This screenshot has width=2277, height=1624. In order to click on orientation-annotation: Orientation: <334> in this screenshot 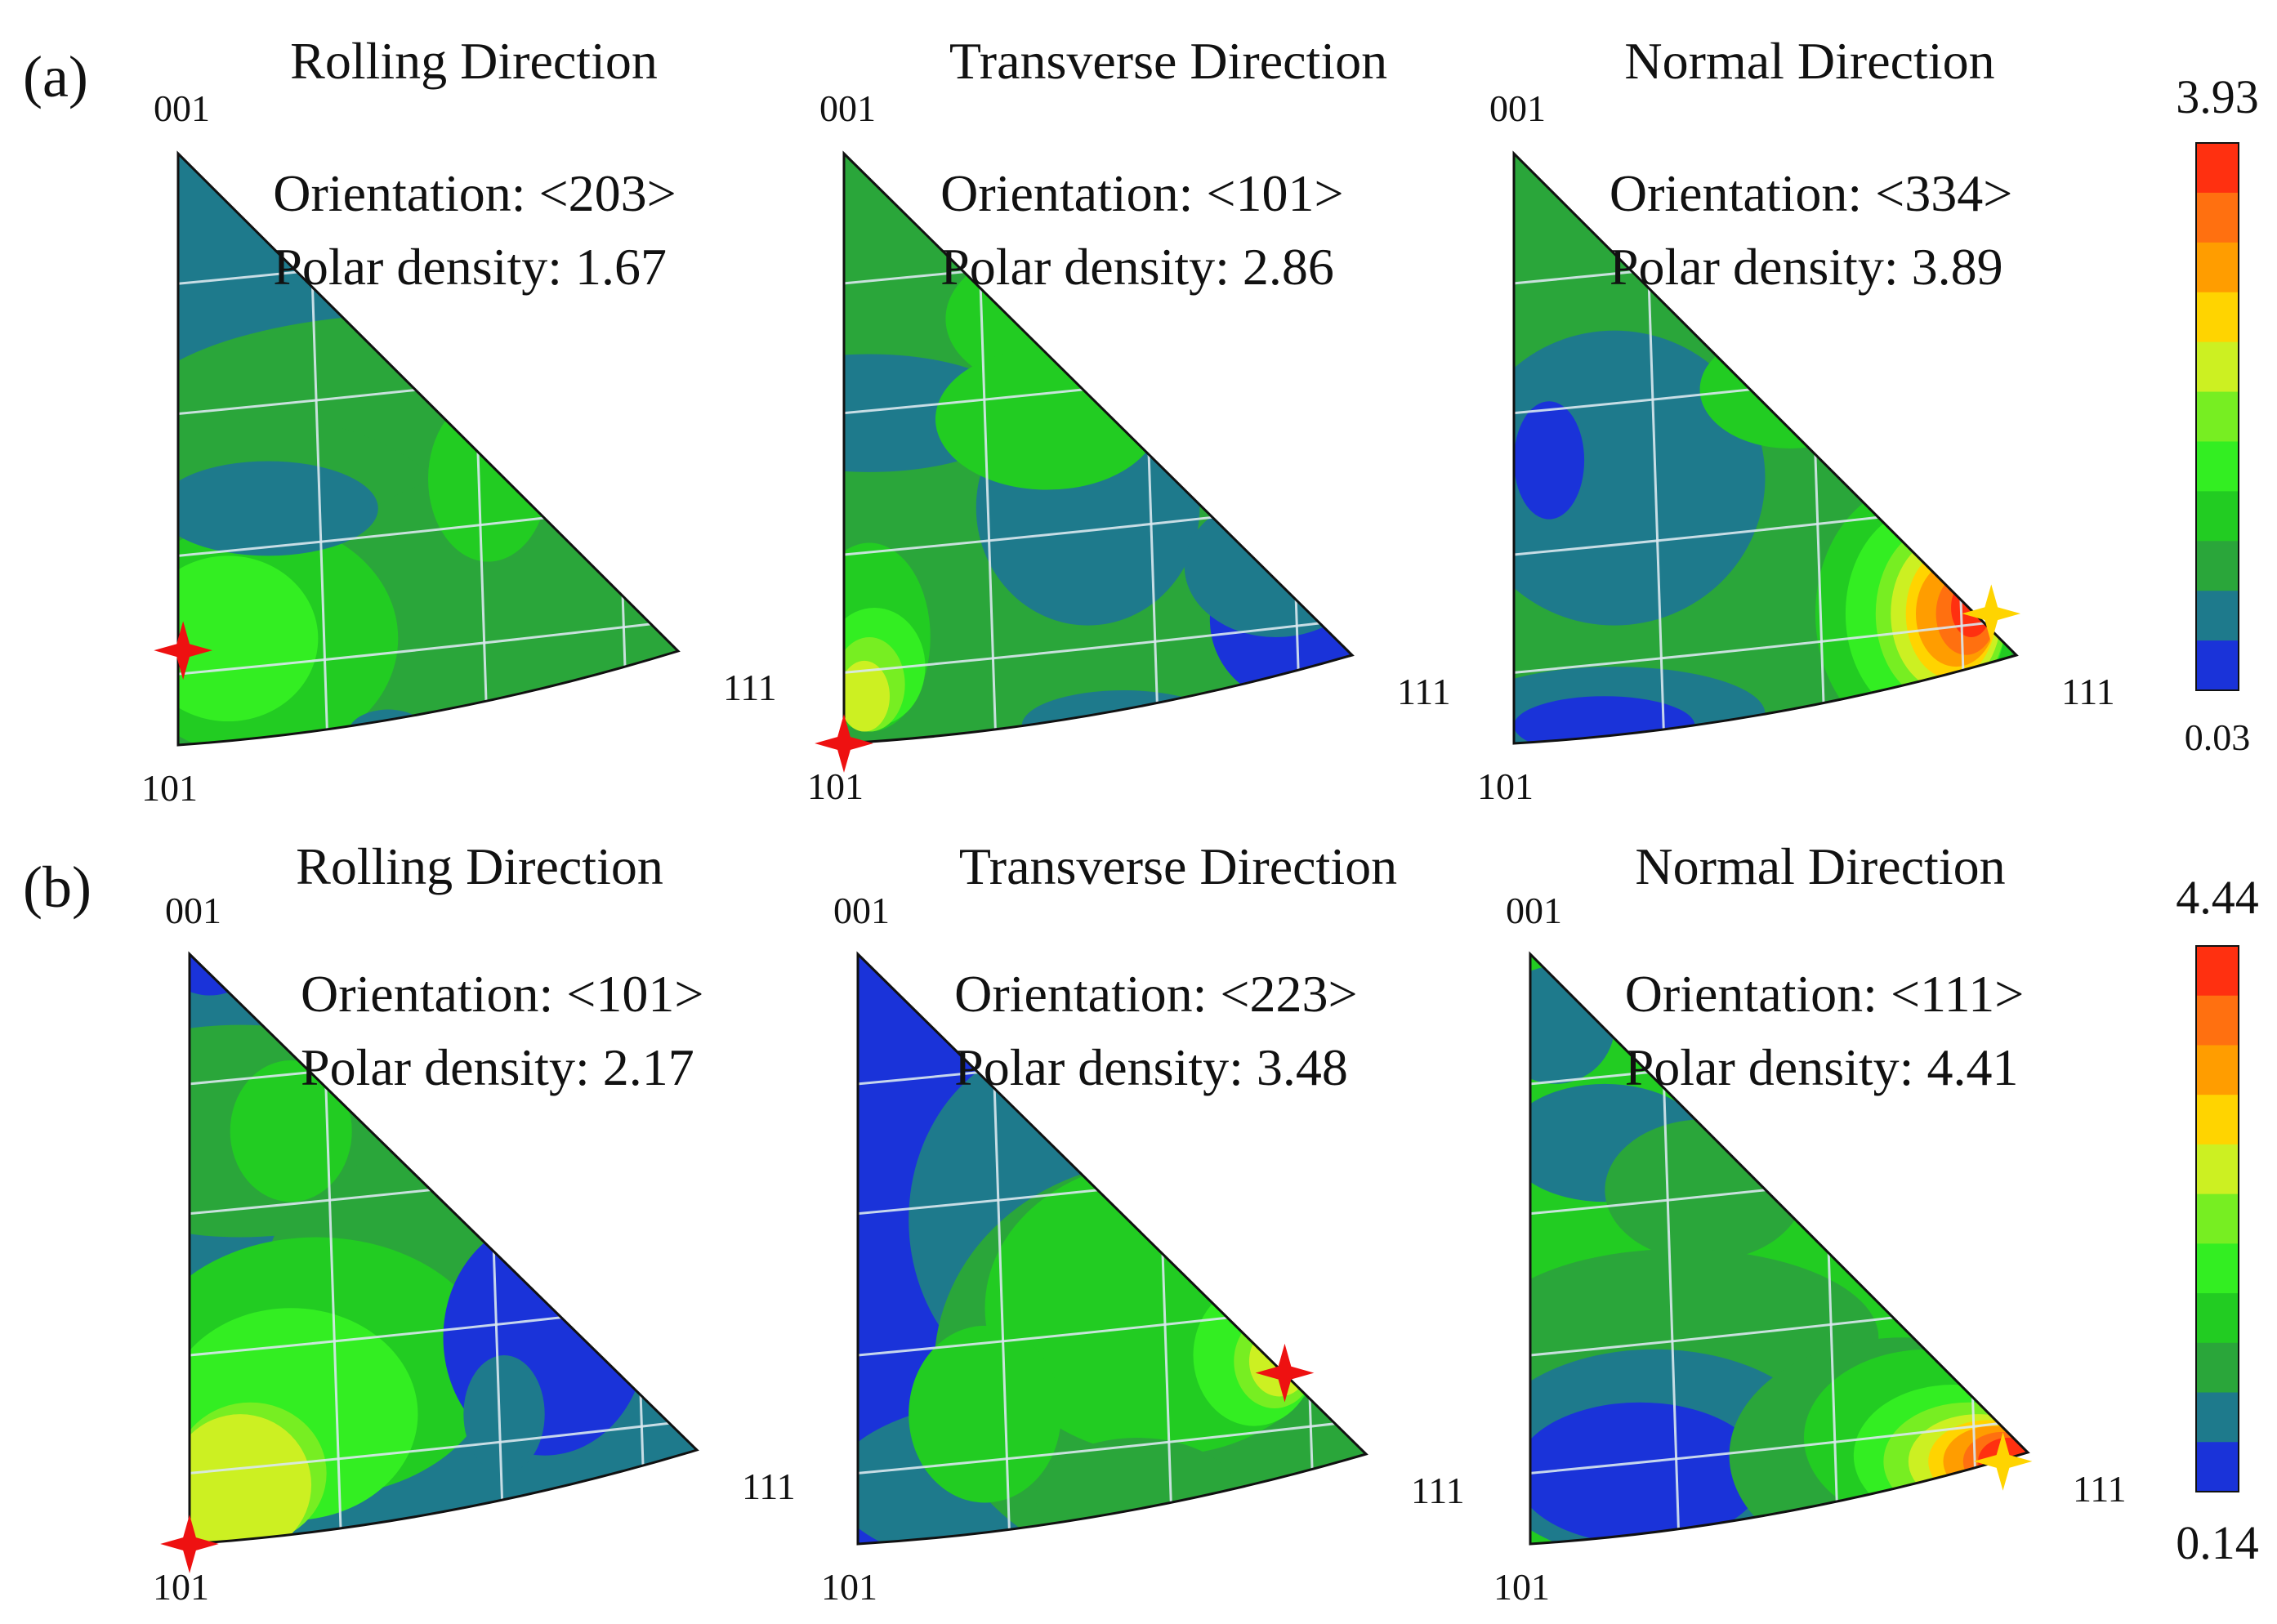, I will do `click(1811, 193)`.